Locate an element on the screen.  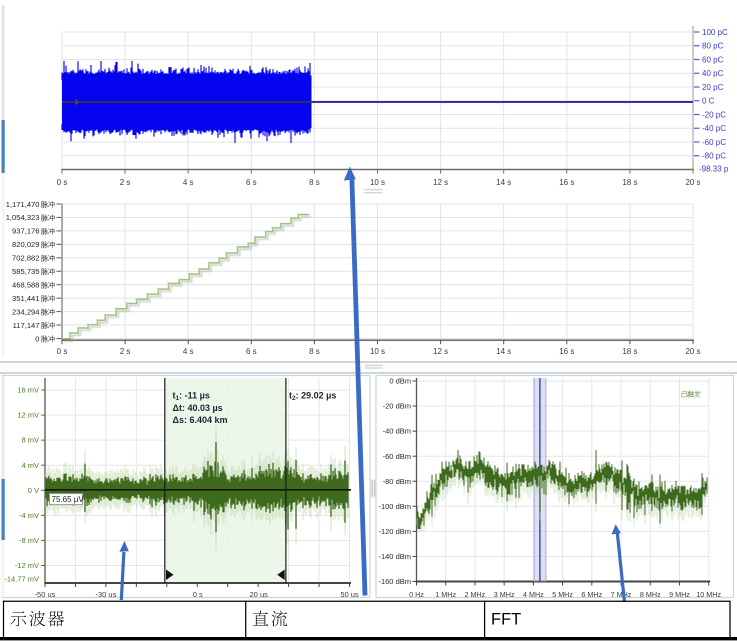
svg-text: 468,588 is located at coordinates (25, 285).